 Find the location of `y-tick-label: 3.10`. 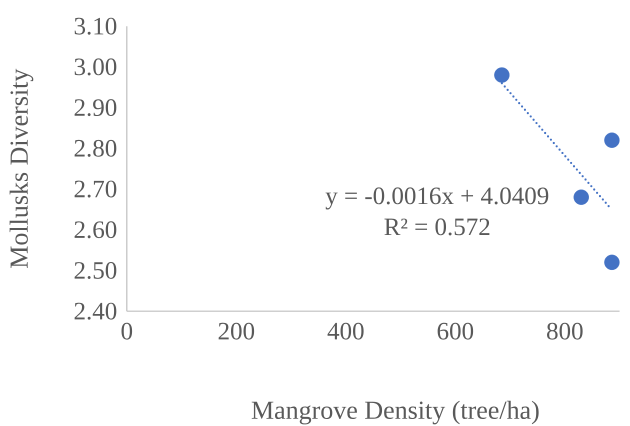

y-tick-label: 3.10 is located at coordinates (95, 26).